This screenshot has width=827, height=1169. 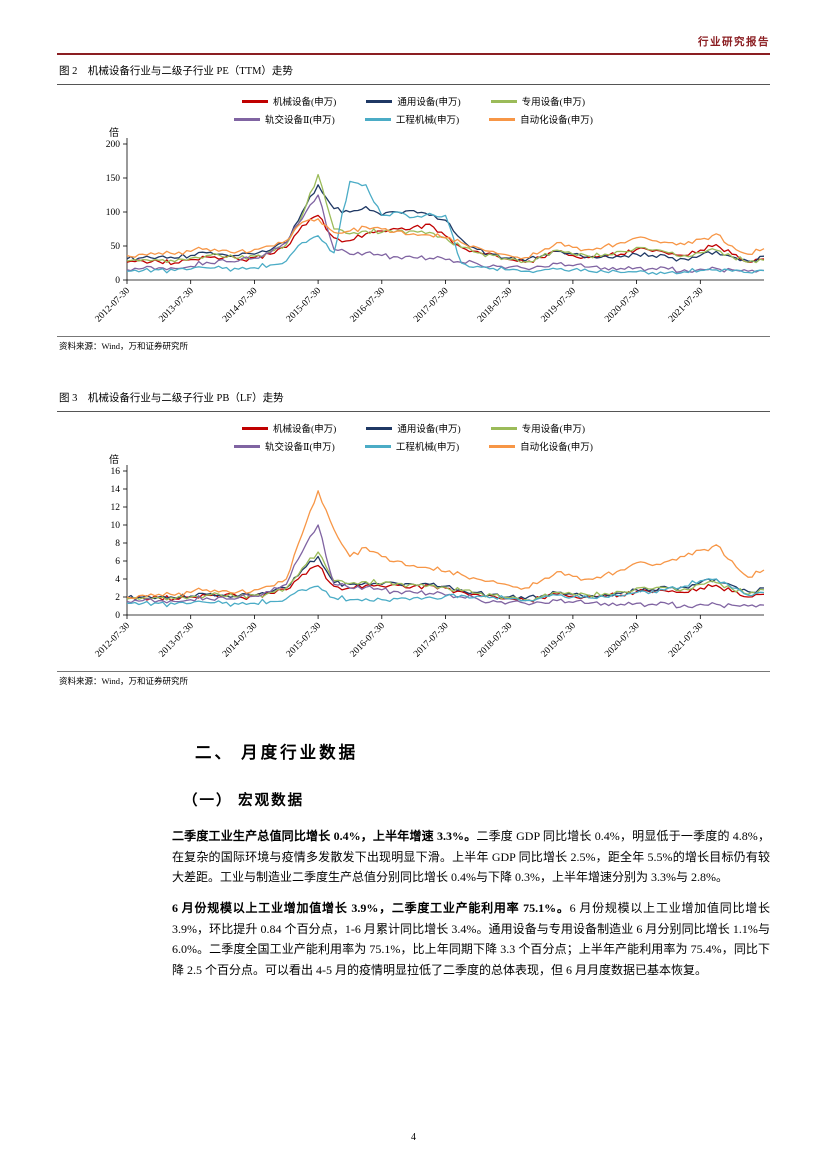 I want to click on svg-text: 100, so click(x=113, y=213).